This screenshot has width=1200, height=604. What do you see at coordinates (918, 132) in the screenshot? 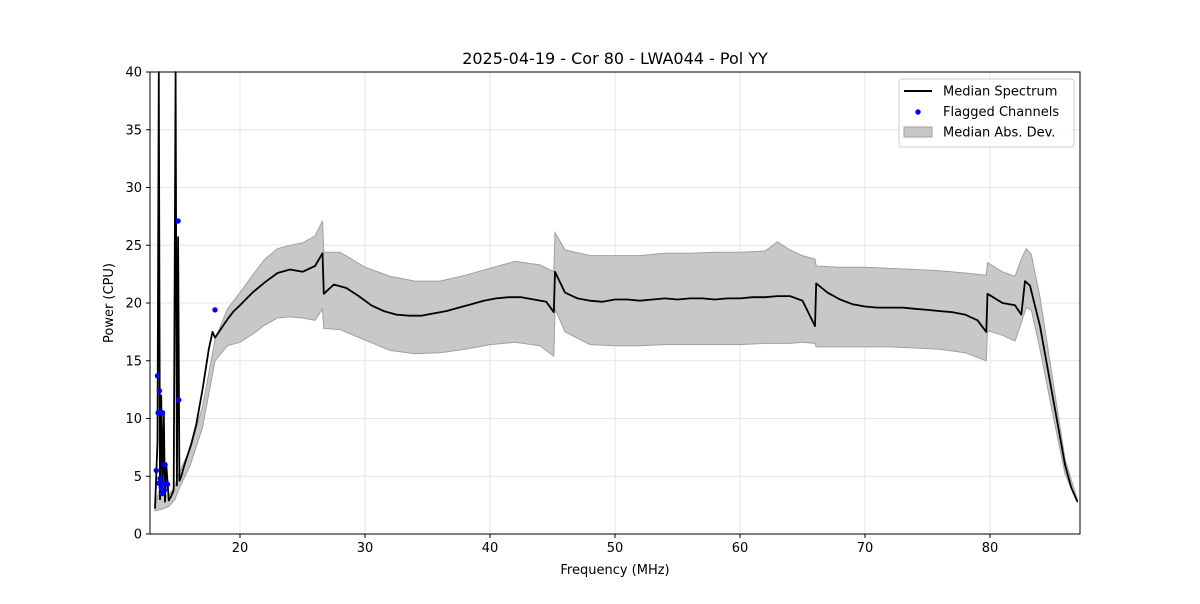
I see `legend-band-swatch` at bounding box center [918, 132].